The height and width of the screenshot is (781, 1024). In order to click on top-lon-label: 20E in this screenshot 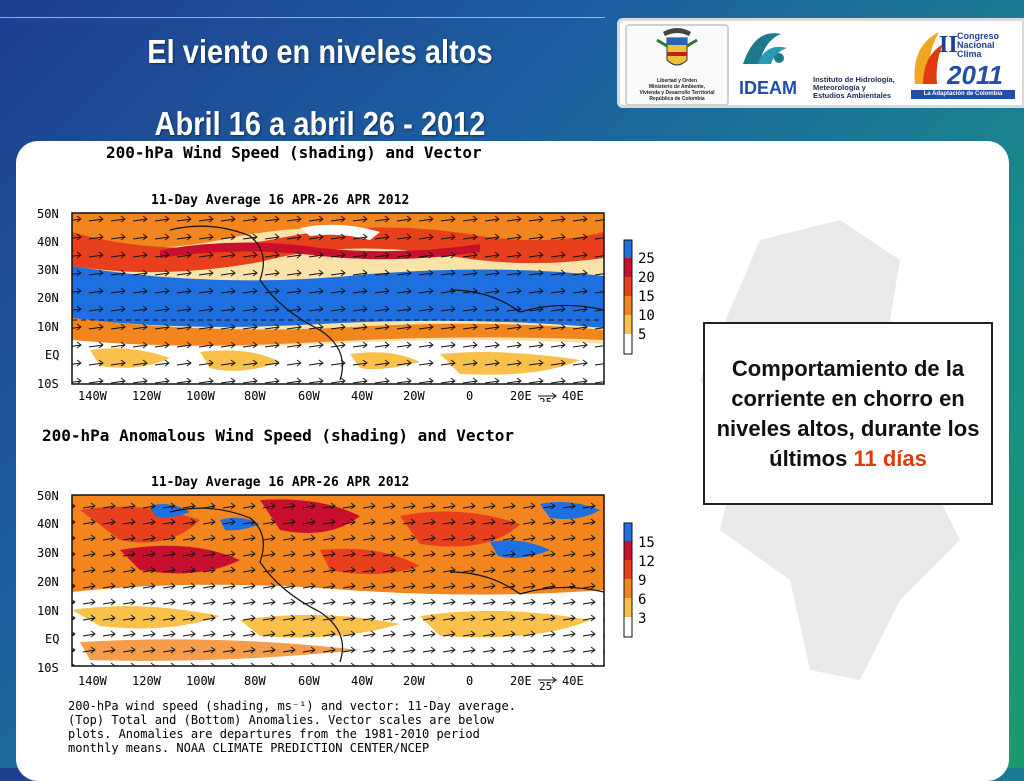, I will do `click(521, 395)`.